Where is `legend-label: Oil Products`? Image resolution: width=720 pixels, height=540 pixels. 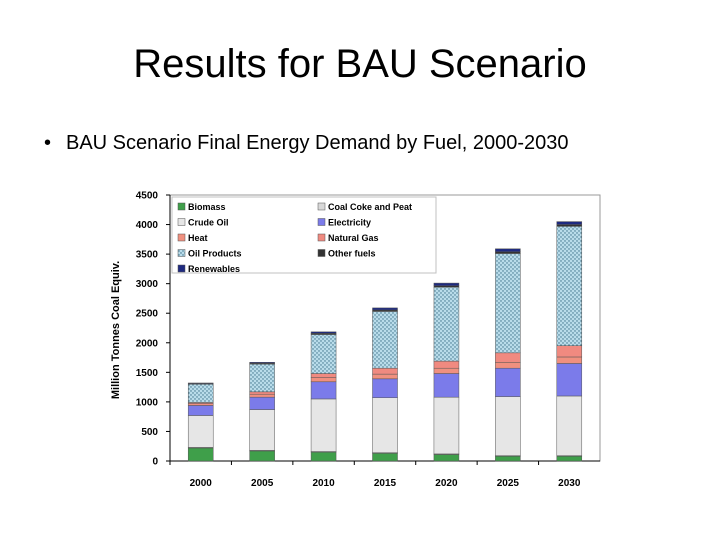
legend-label: Oil Products is located at coordinates (215, 254).